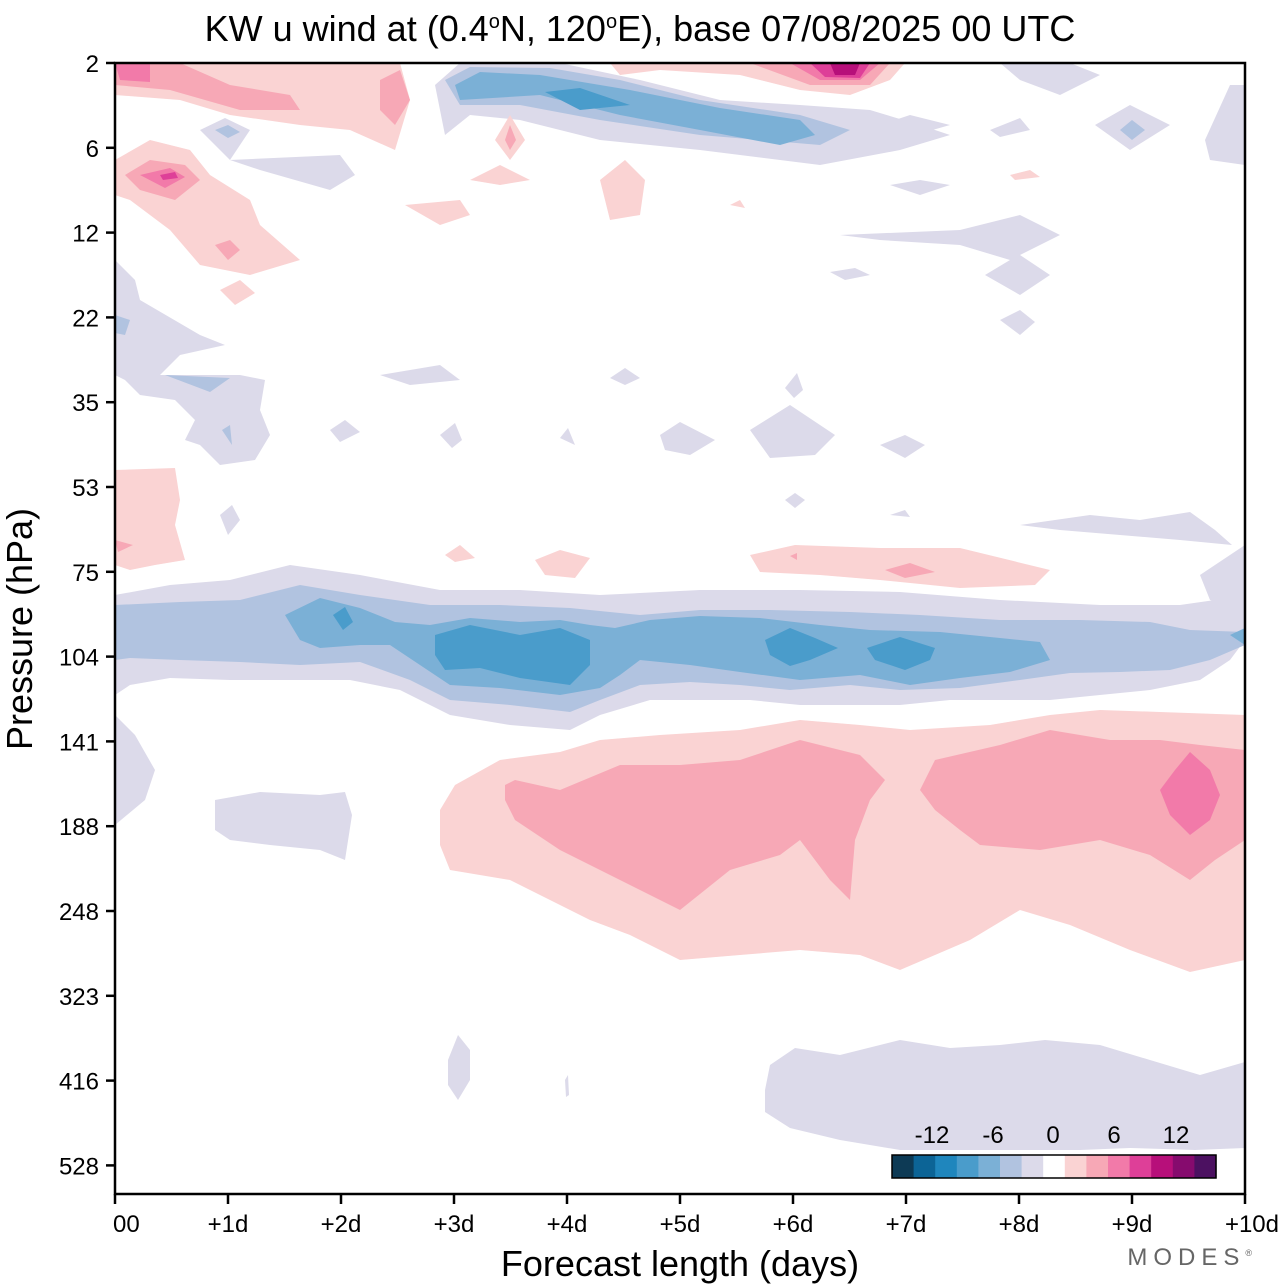 The height and width of the screenshot is (1286, 1280). Describe the element at coordinates (92, 64) in the screenshot. I see `y-tick-label: 2` at that location.